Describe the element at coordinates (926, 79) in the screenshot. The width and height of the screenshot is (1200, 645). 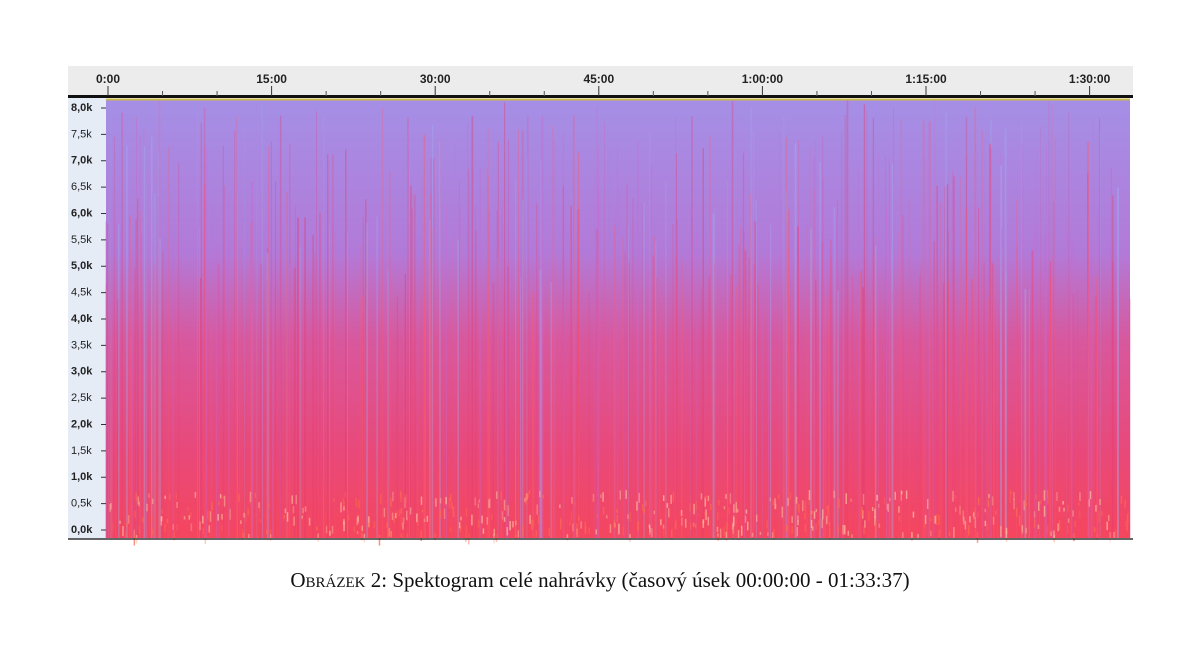
I see `time-label: 1:15:00` at that location.